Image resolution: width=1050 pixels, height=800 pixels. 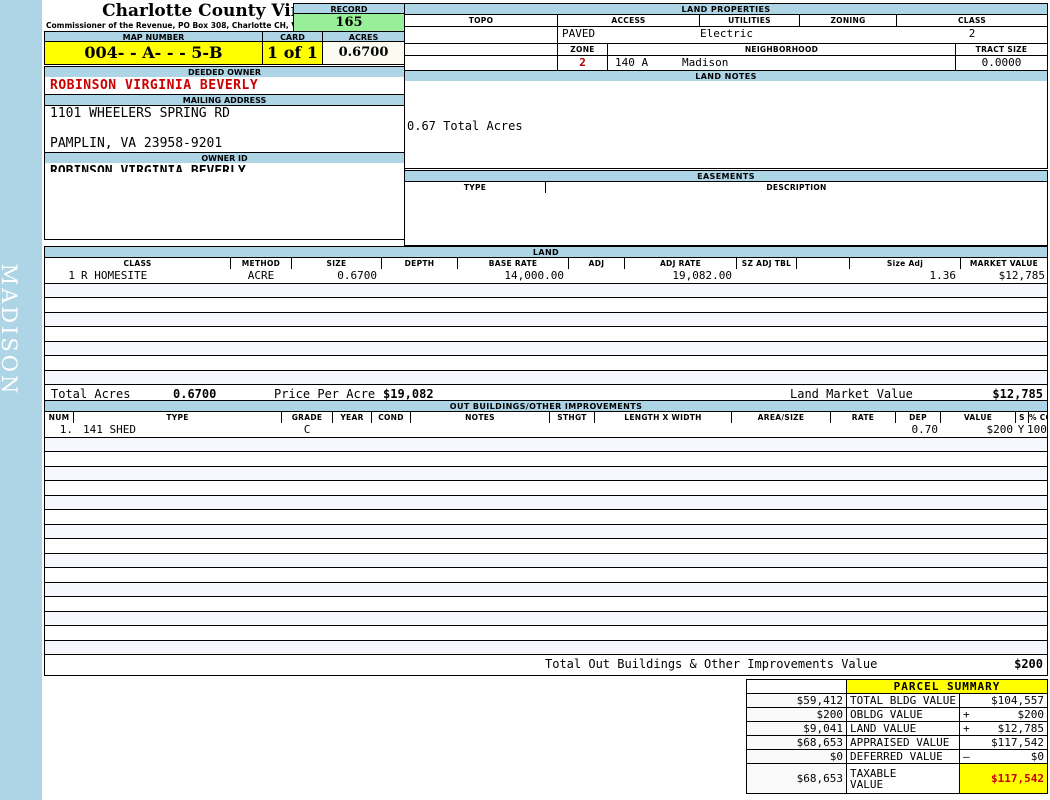 What do you see at coordinates (325, 394) in the screenshot?
I see `price-per-acre-label: Price Per Acre` at bounding box center [325, 394].